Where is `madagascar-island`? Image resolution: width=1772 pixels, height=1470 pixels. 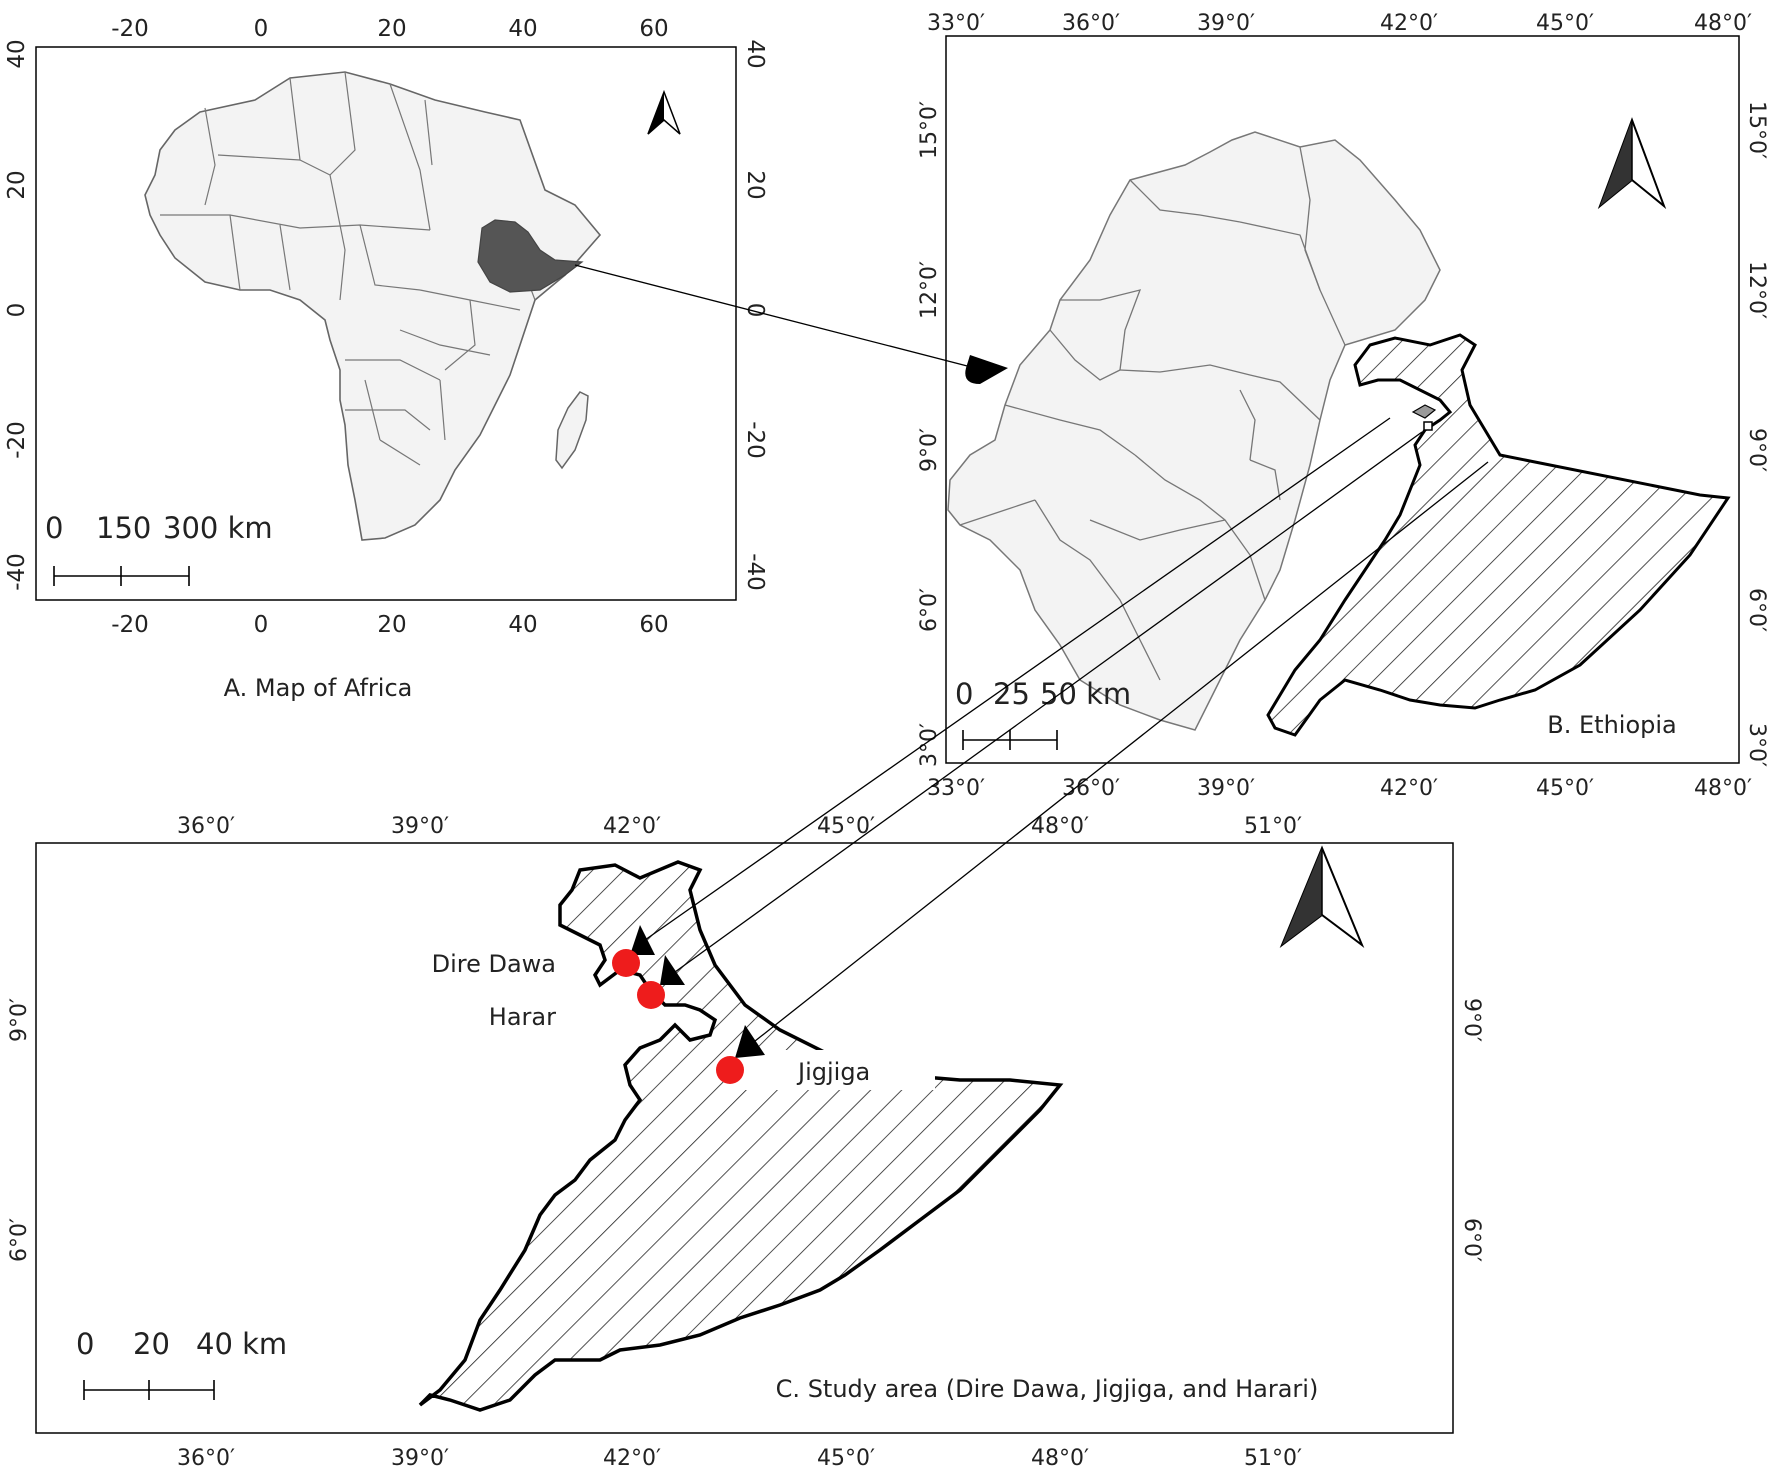 madagascar-island is located at coordinates (572, 430).